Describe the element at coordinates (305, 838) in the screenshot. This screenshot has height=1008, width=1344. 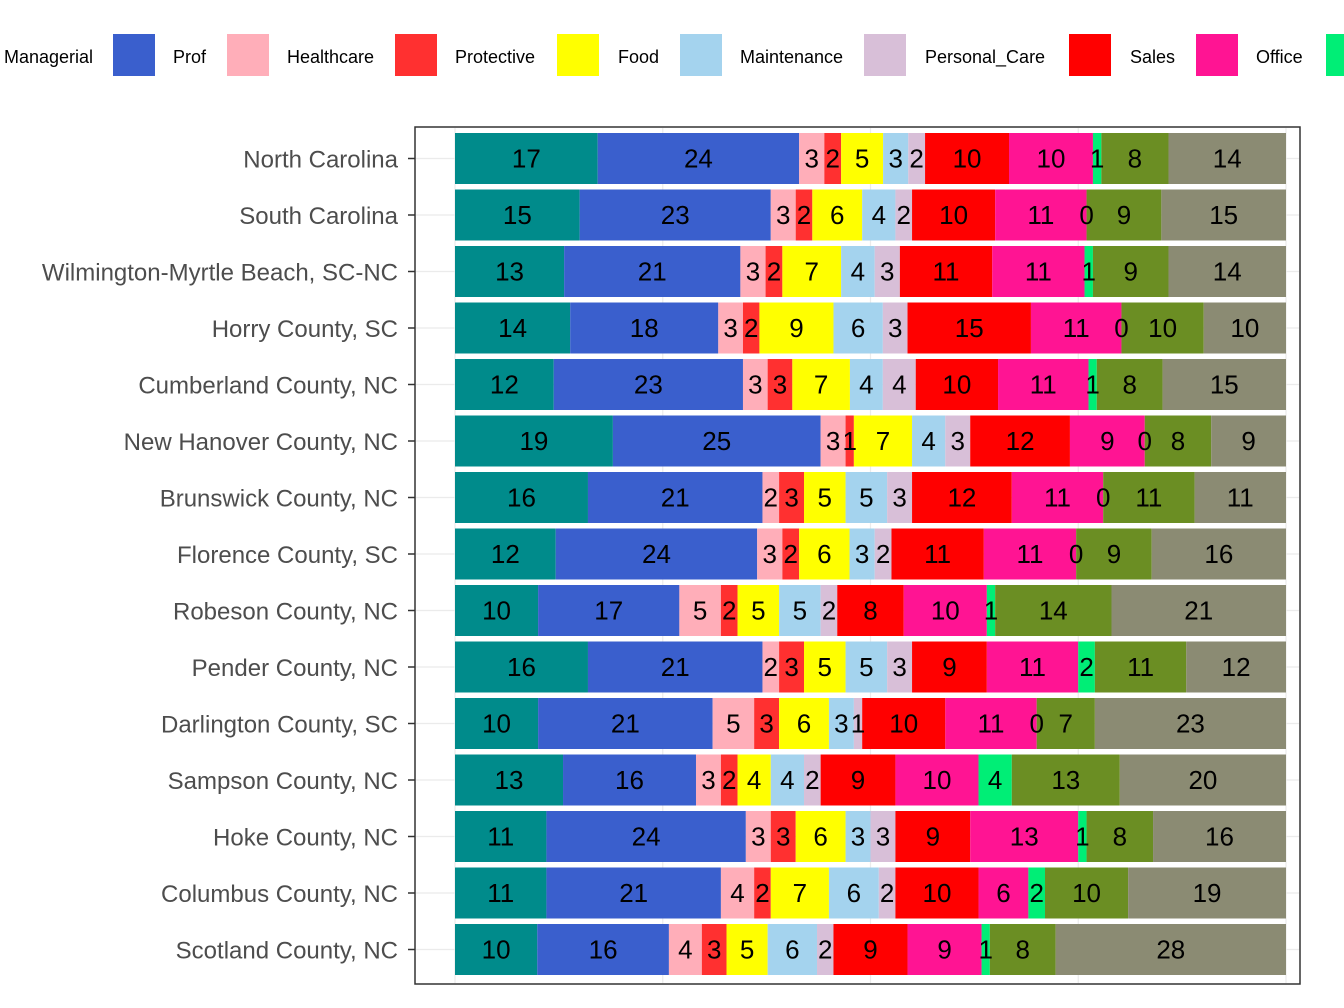
I see `y-tick-label-hoke-county-nc: Hoke County, NC` at that location.